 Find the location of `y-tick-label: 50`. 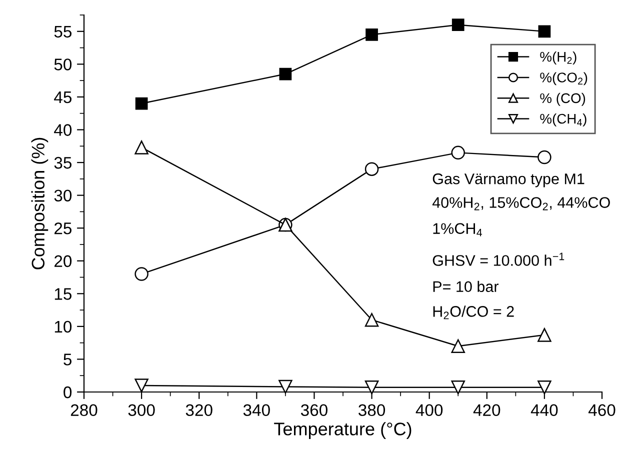

y-tick-label: 50 is located at coordinates (63, 64).